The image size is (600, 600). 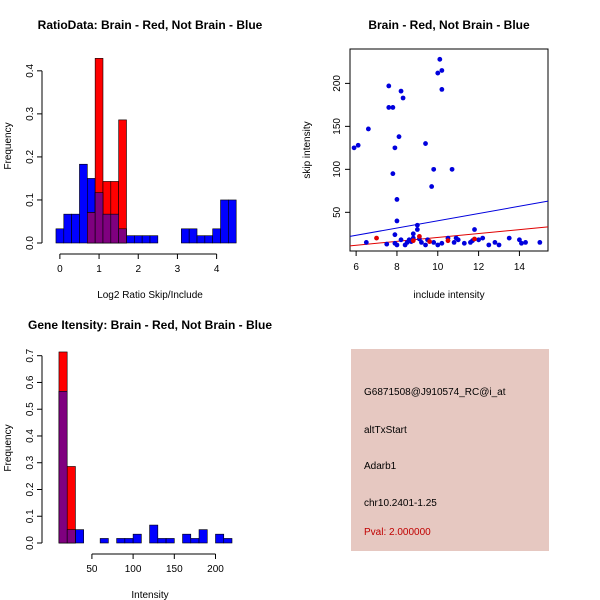 I want to click on scatter-plot-box, so click(x=449, y=150).